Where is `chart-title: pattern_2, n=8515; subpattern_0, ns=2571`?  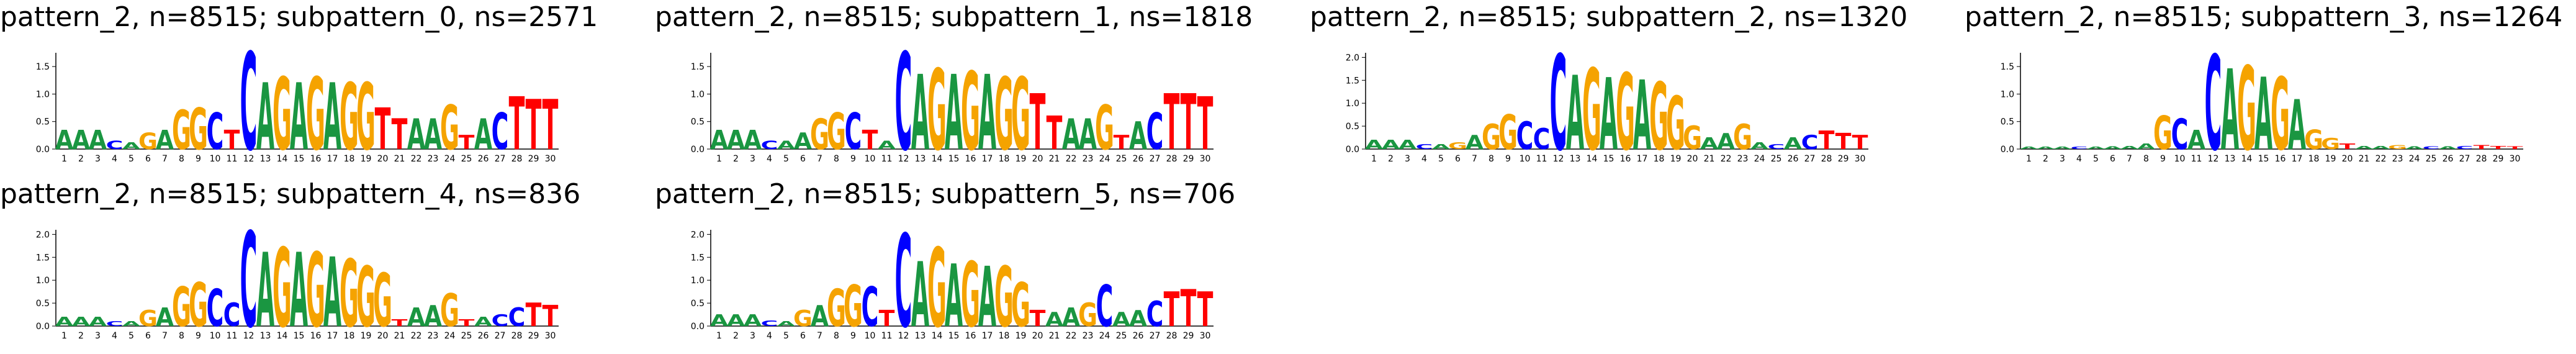 chart-title: pattern_2, n=8515; subpattern_0, ns=2571 is located at coordinates (299, 17).